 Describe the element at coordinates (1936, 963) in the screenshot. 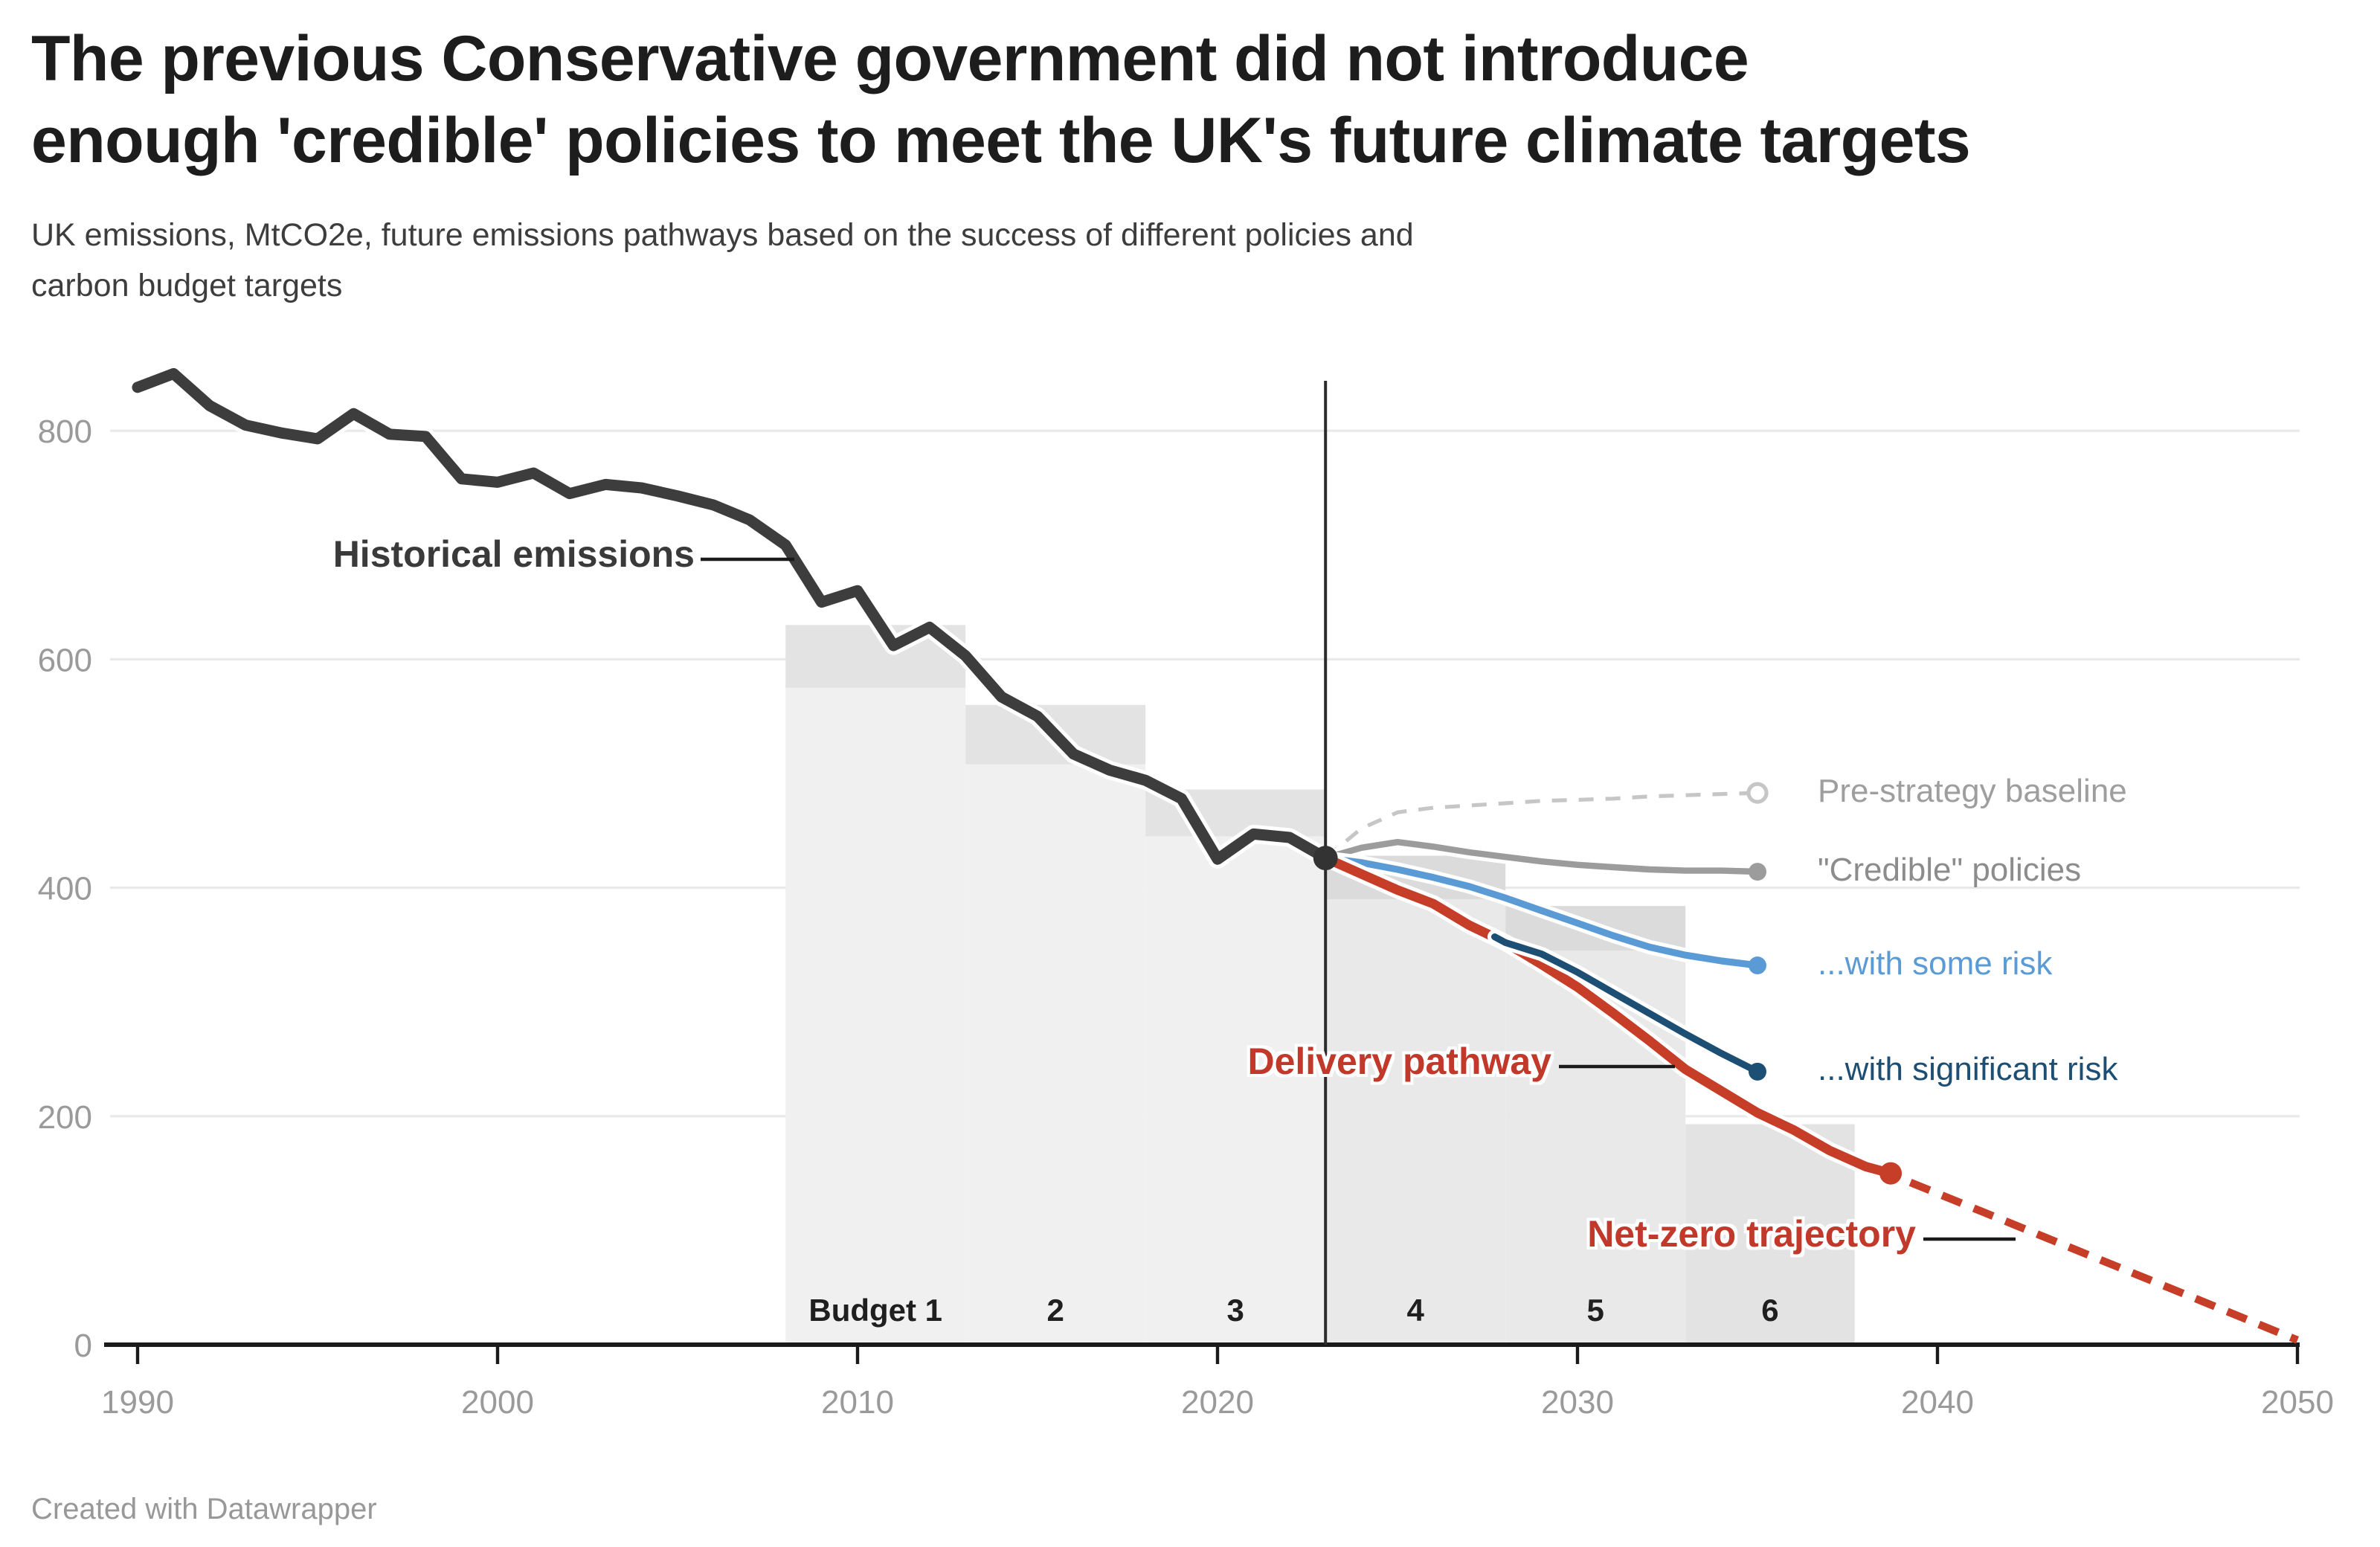

I see `legend-with-some-risk: ...with some risk` at that location.